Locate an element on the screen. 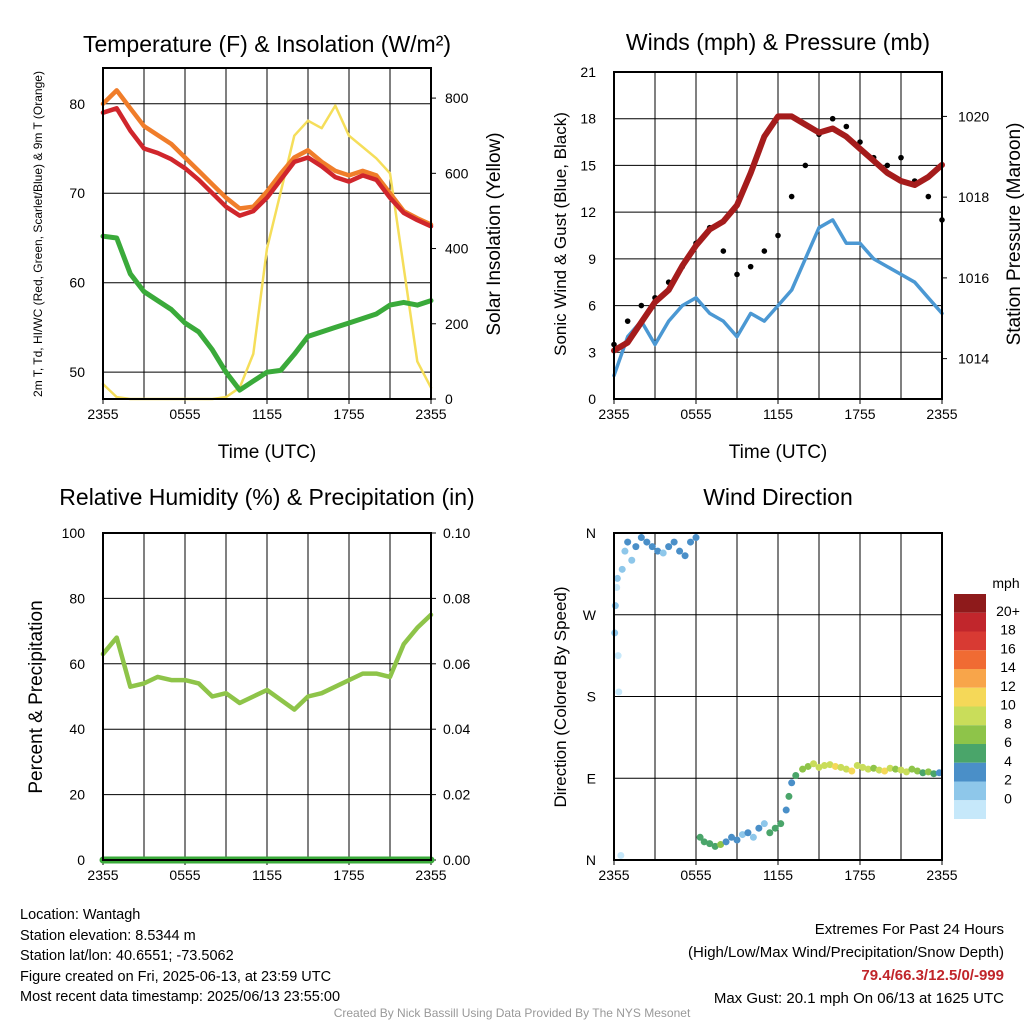 This screenshot has height=1024, width=1024. y-tick-label-right: 0.06 is located at coordinates (456, 664).